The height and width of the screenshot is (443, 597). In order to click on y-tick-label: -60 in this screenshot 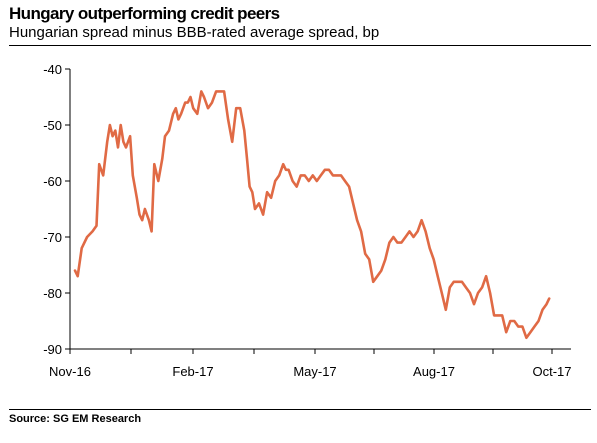, I will do `click(52, 181)`.